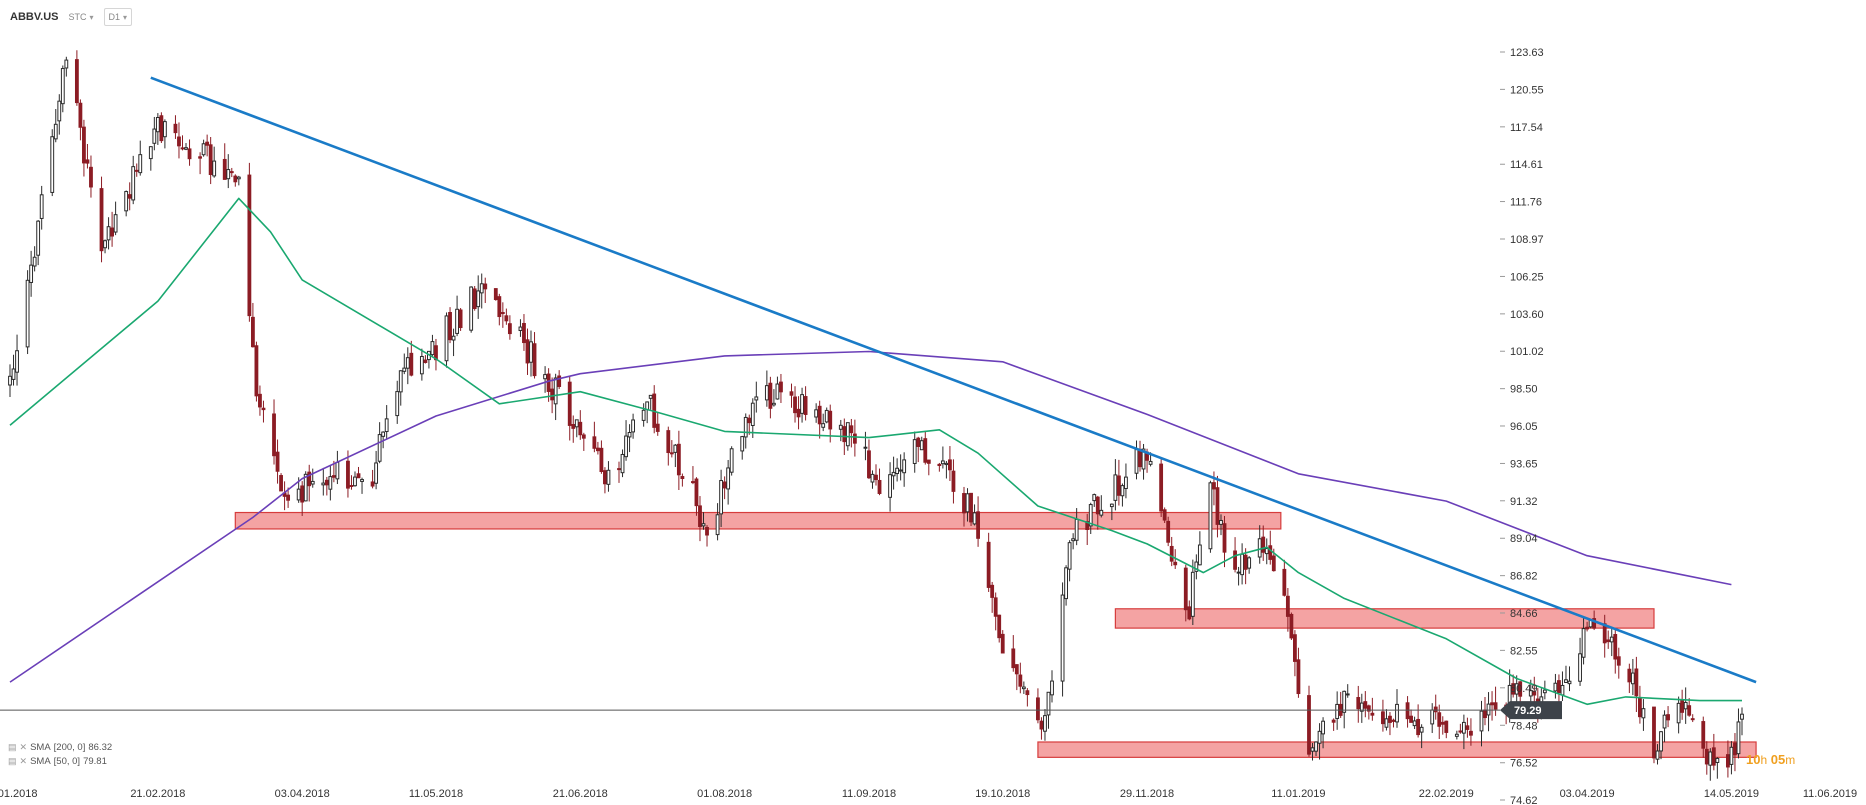  What do you see at coordinates (1527, 53) in the screenshot?
I see `price-tick-label: 123.63` at bounding box center [1527, 53].